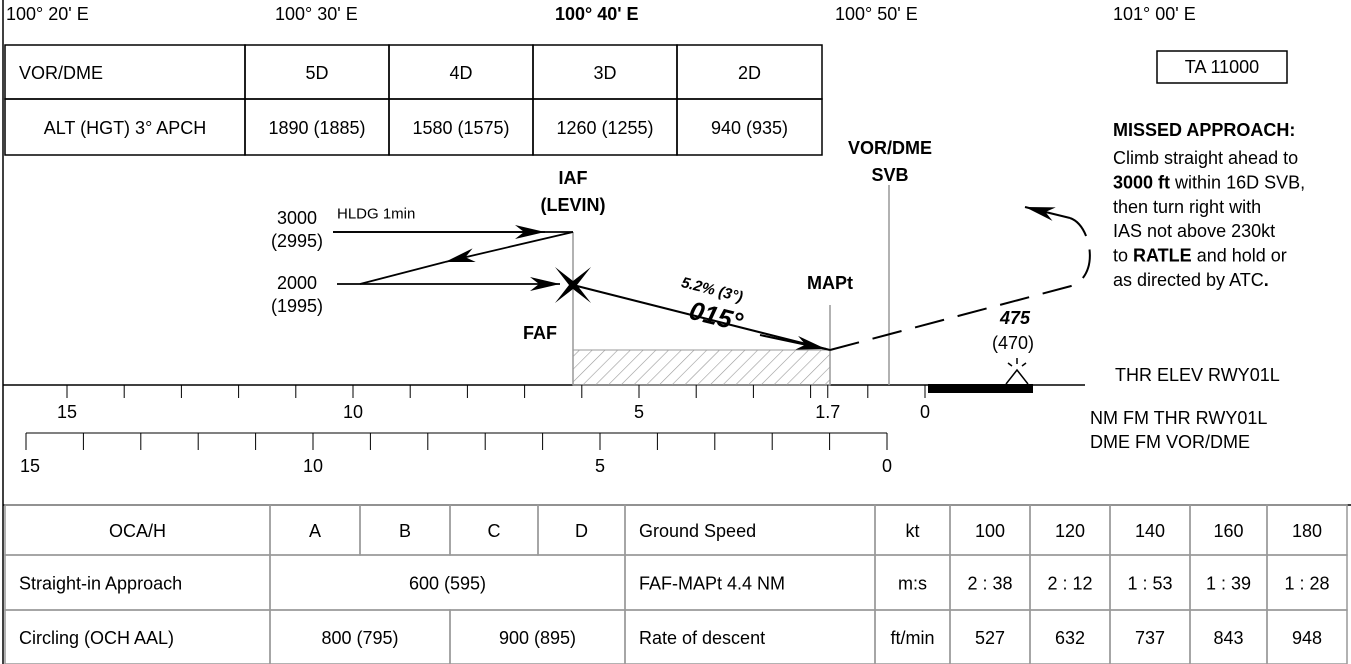 This screenshot has height=664, width=1351. Describe the element at coordinates (1017, 371) in the screenshot. I see `obstacle-symbol` at that location.